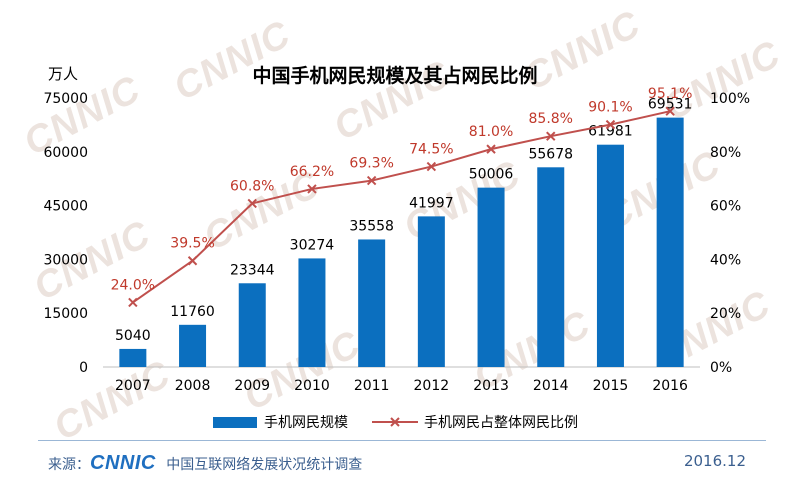  What do you see at coordinates (65, 260) in the screenshot?
I see `y-left-tick-label: 30000` at bounding box center [65, 260].